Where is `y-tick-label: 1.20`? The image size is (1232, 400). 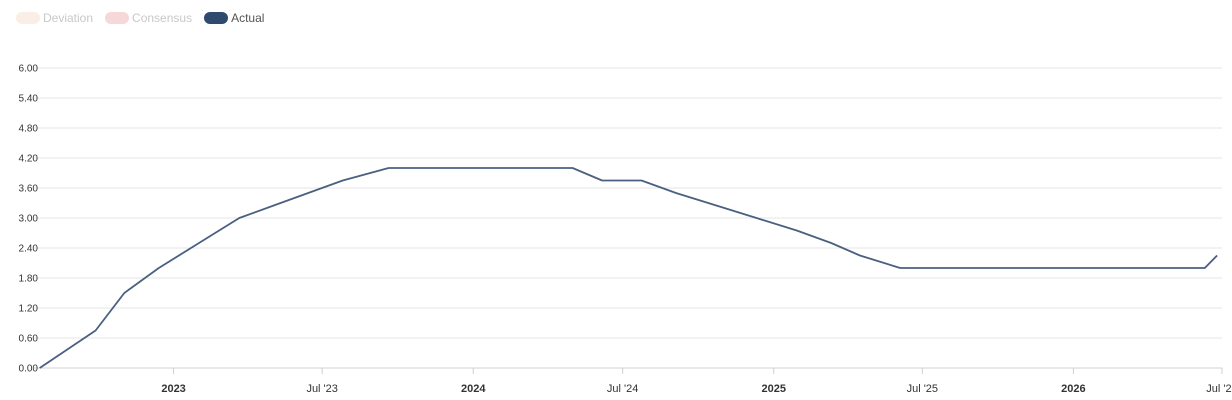
y-tick-label: 1.20 is located at coordinates (29, 309).